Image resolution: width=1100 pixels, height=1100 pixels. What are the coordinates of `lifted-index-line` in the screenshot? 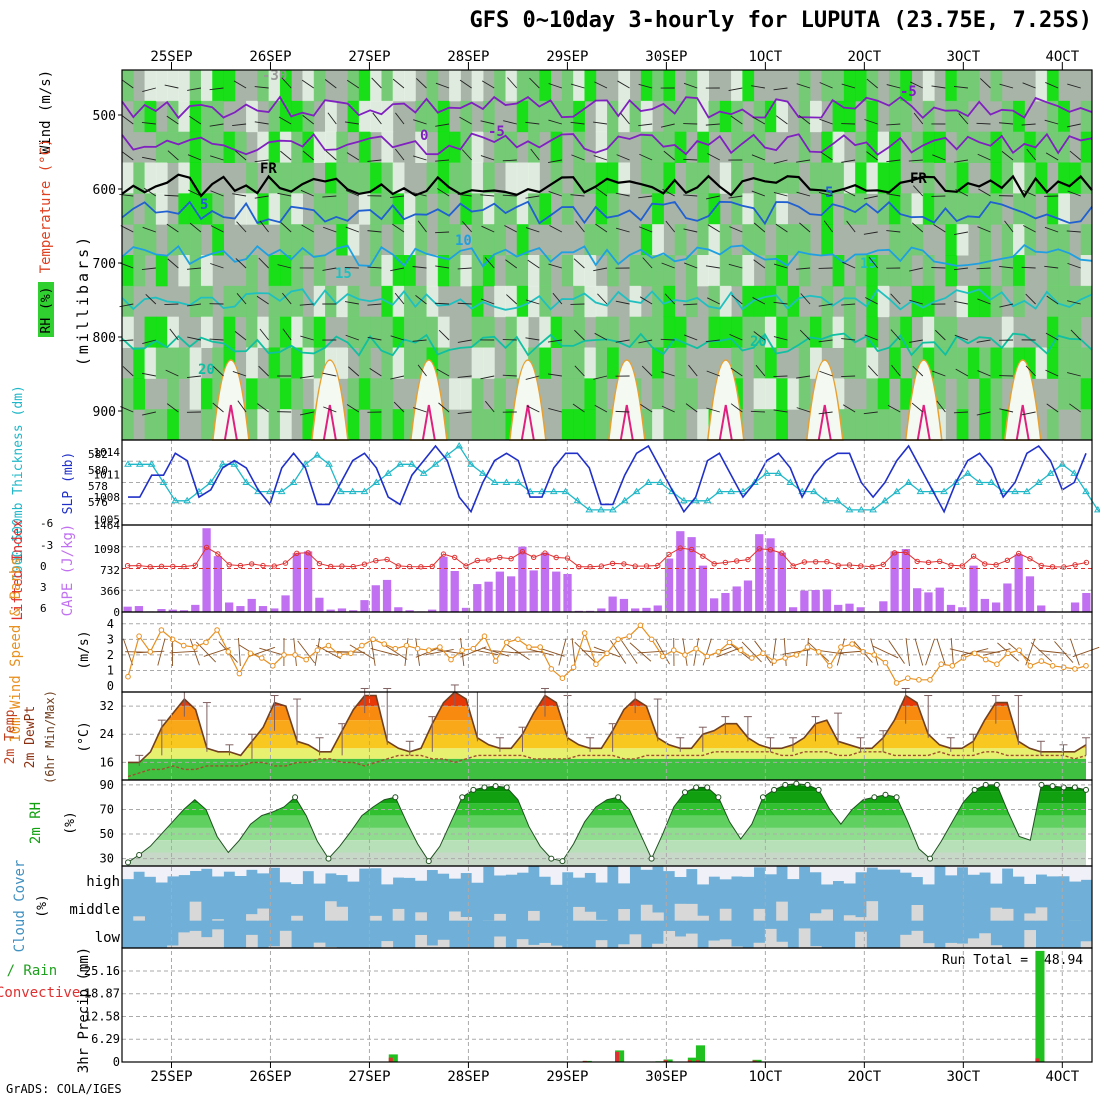 It's located at (607, 557).